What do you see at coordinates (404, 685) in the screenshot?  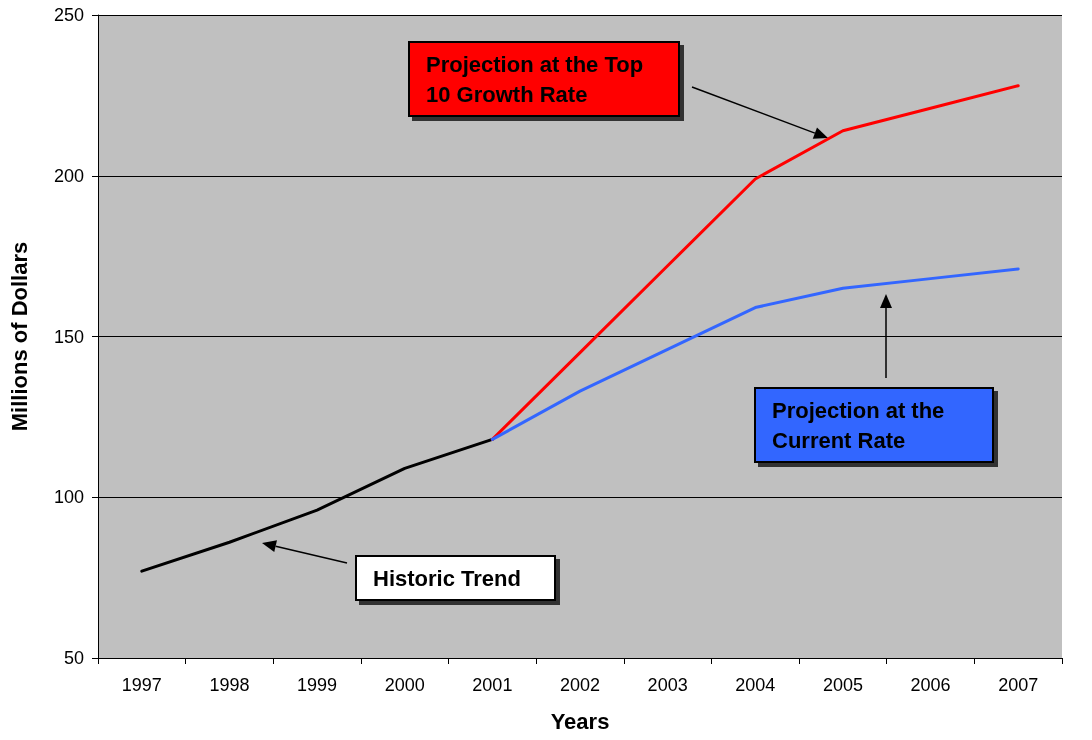 I see `x-tick-label: 2000` at bounding box center [404, 685].